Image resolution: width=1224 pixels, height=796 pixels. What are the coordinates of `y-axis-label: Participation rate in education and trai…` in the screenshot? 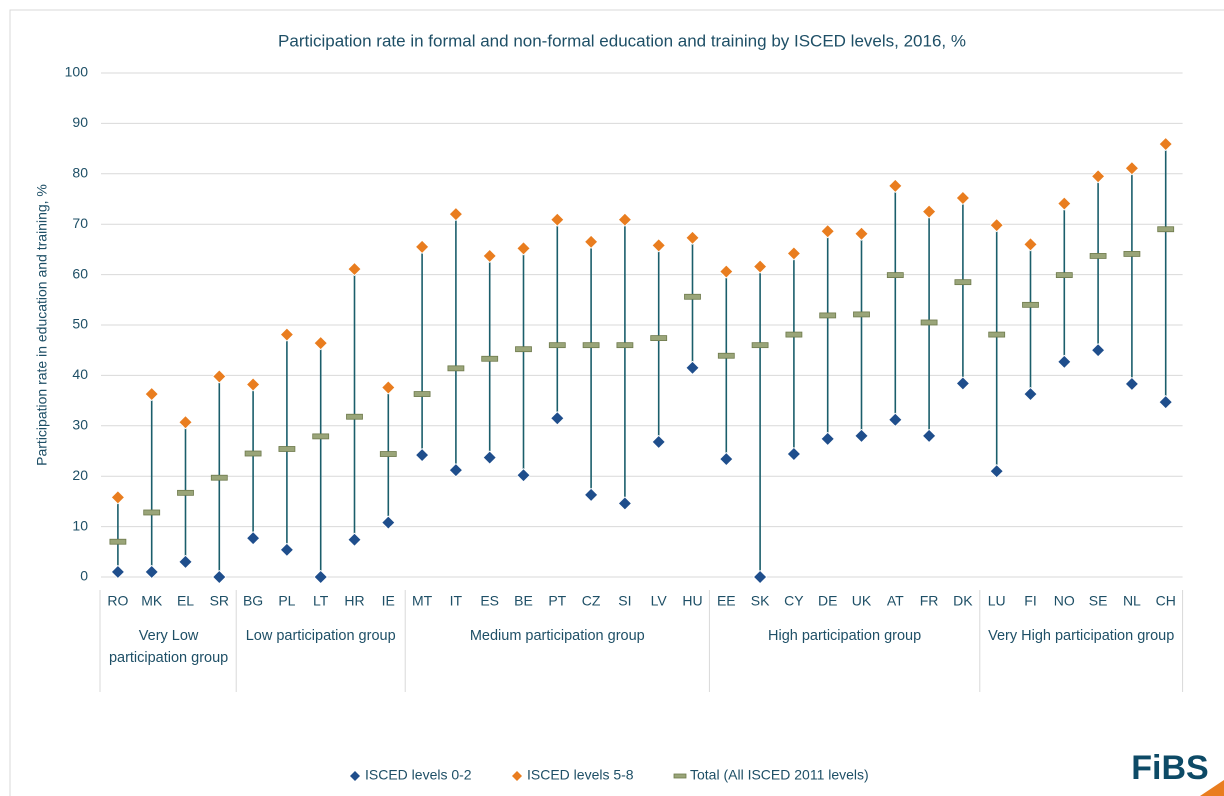 It's located at (42, 325).